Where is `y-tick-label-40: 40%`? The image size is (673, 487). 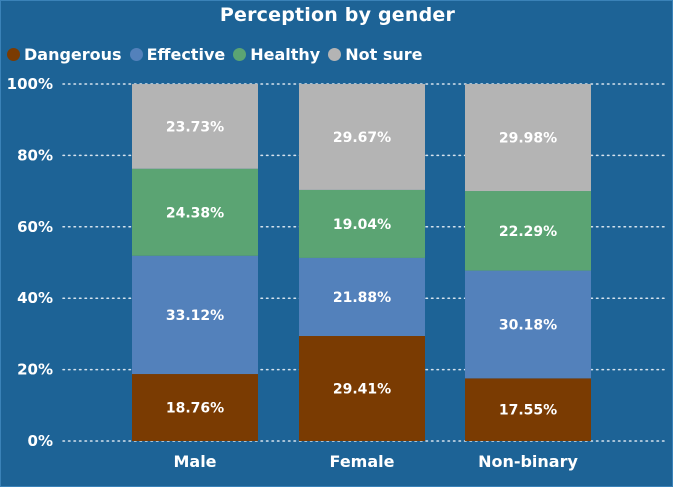
y-tick-label-40: 40% is located at coordinates (35, 298).